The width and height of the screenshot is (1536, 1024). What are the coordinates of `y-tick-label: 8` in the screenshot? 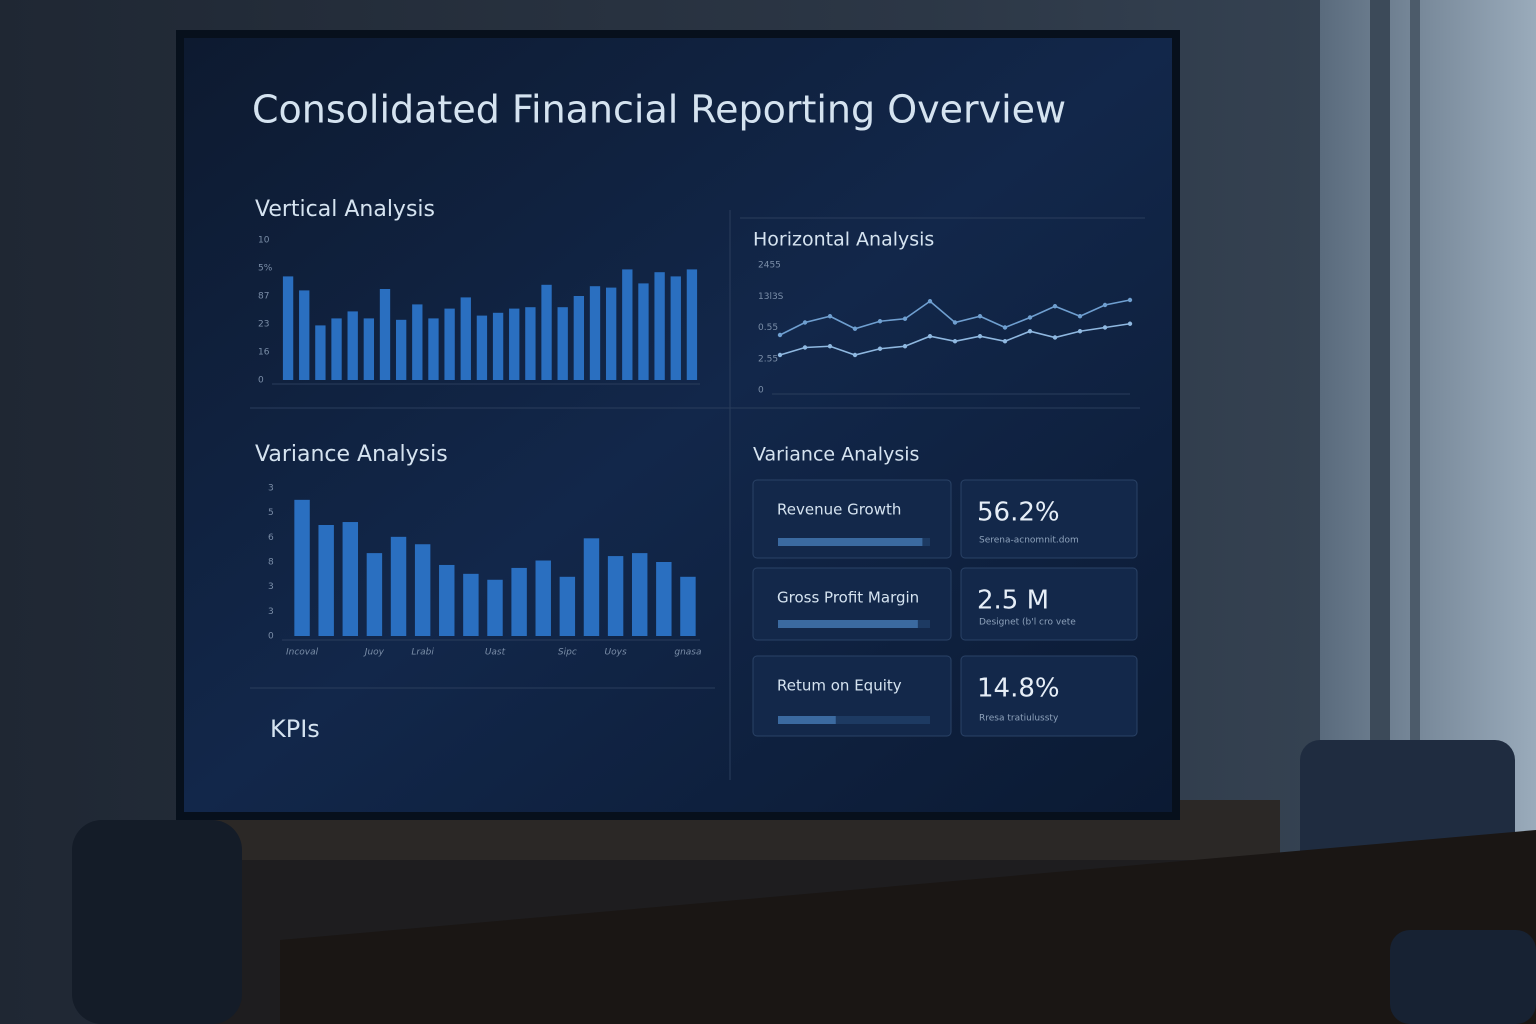 It's located at (271, 563).